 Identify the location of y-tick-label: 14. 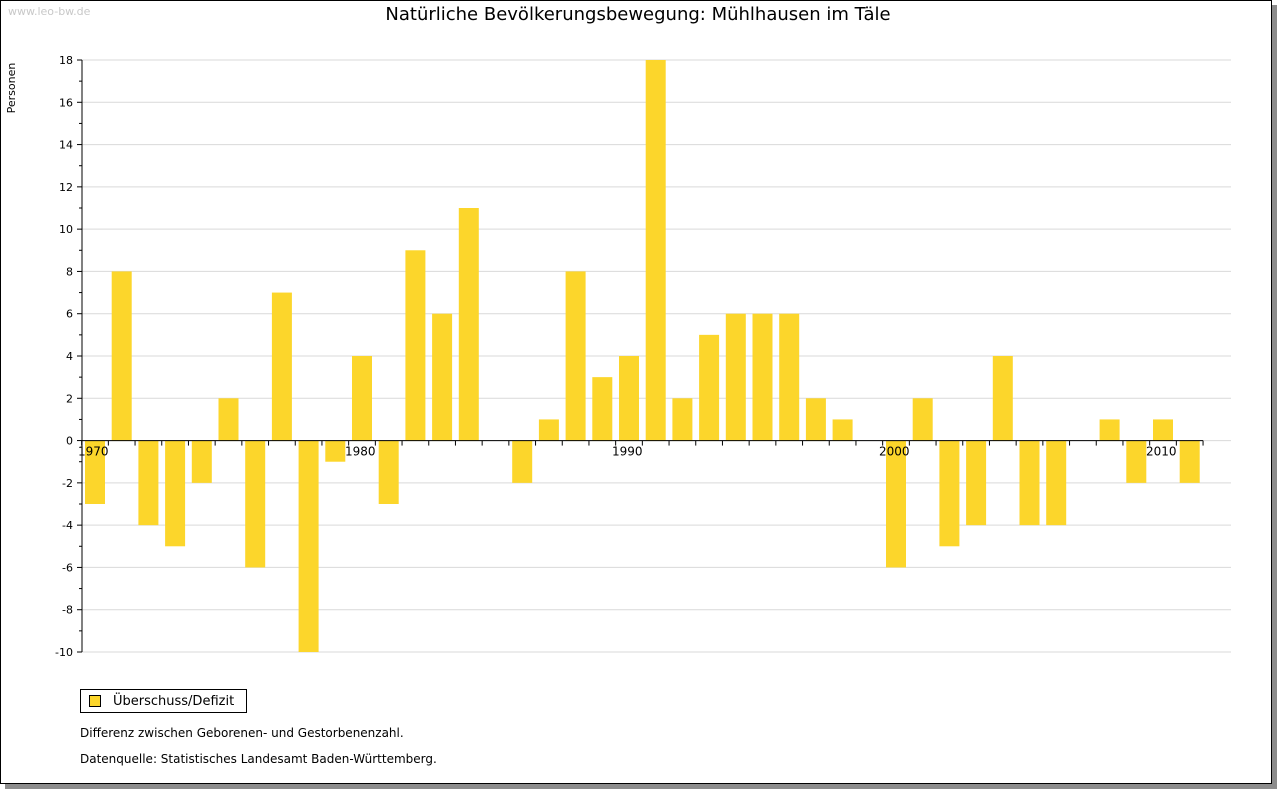
(66, 145).